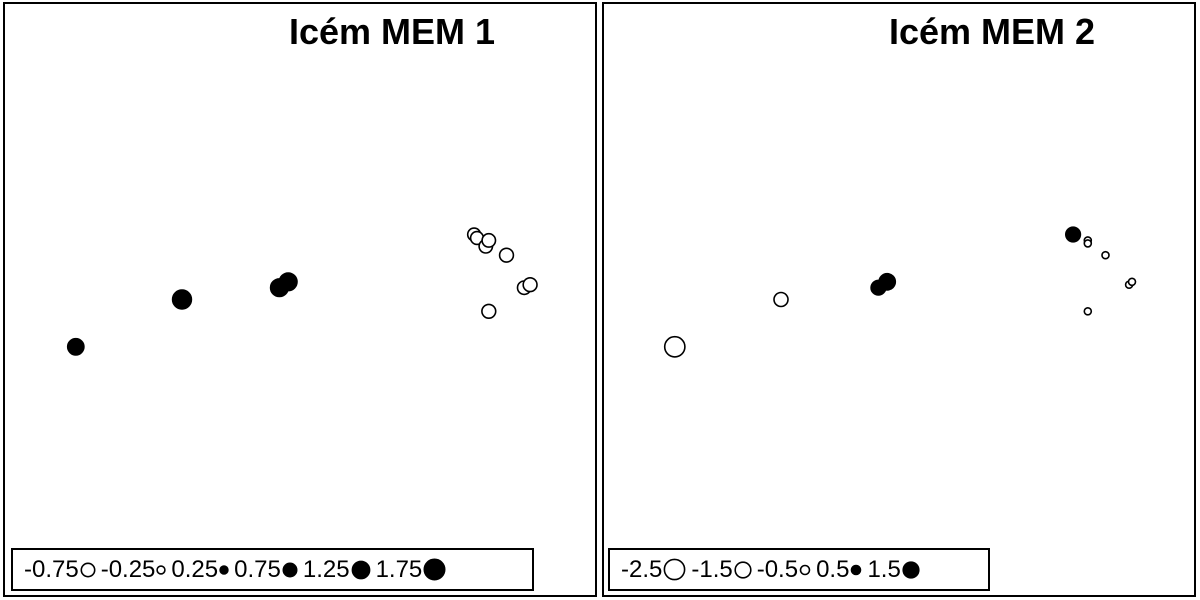 The width and height of the screenshot is (1200, 600). What do you see at coordinates (195, 569) in the screenshot?
I see `legend-label: 0.25` at bounding box center [195, 569].